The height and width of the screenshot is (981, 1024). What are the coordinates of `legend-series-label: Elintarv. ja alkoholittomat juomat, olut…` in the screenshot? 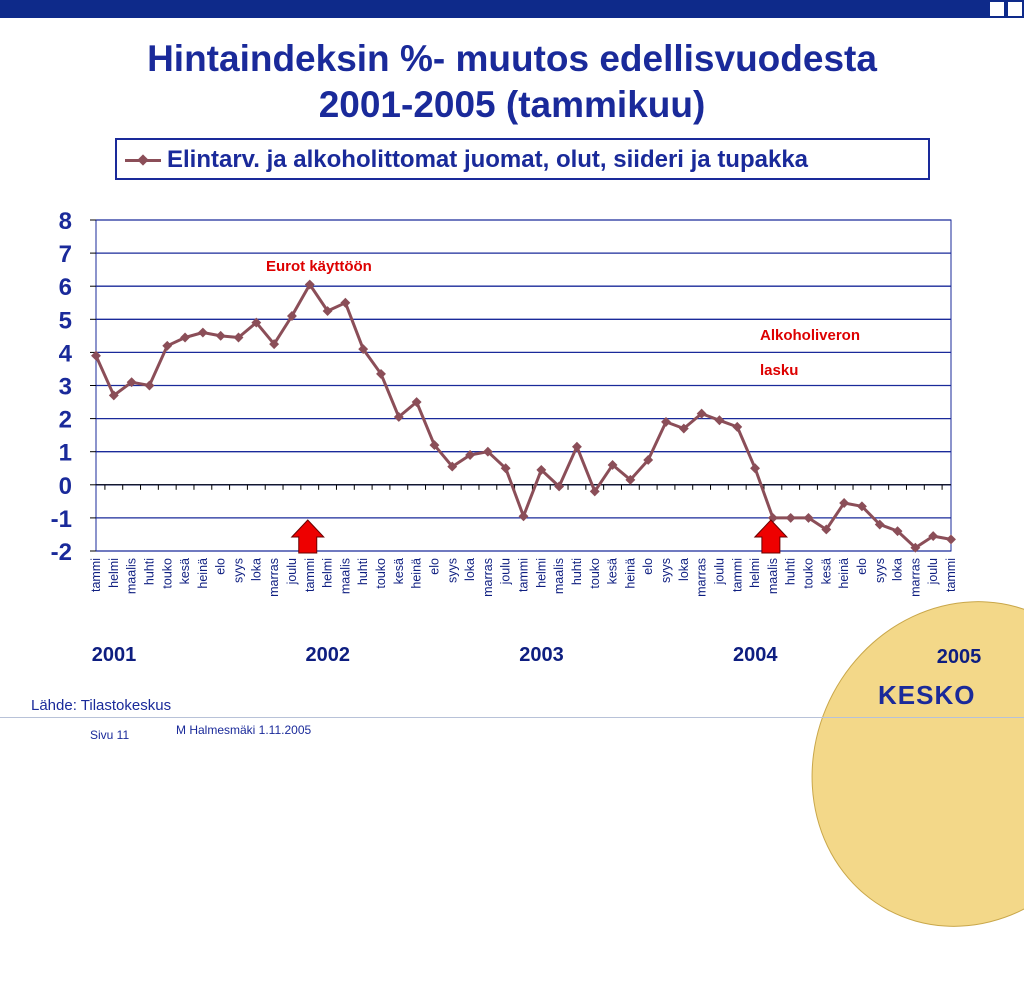 It's located at (488, 159).